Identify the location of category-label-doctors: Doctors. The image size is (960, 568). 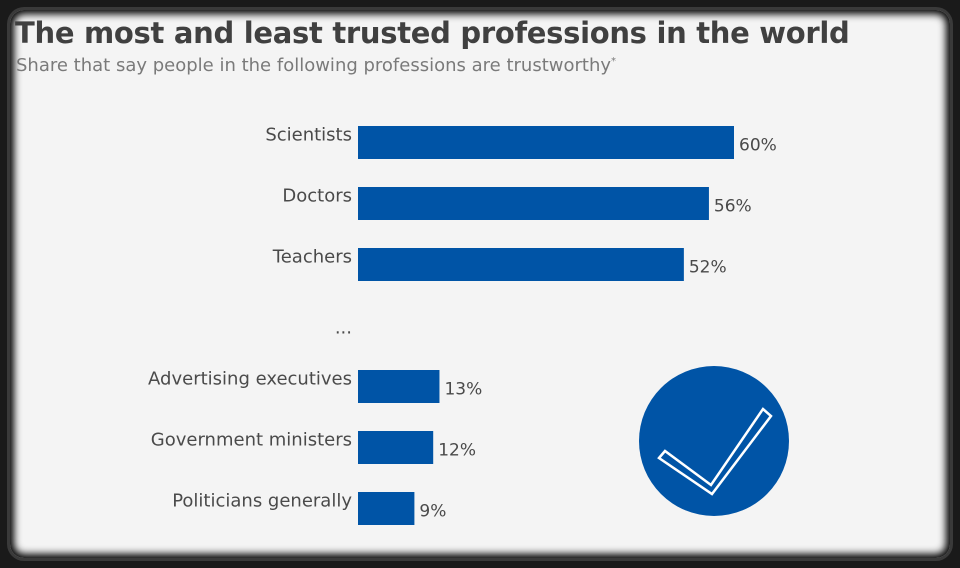
(317, 196).